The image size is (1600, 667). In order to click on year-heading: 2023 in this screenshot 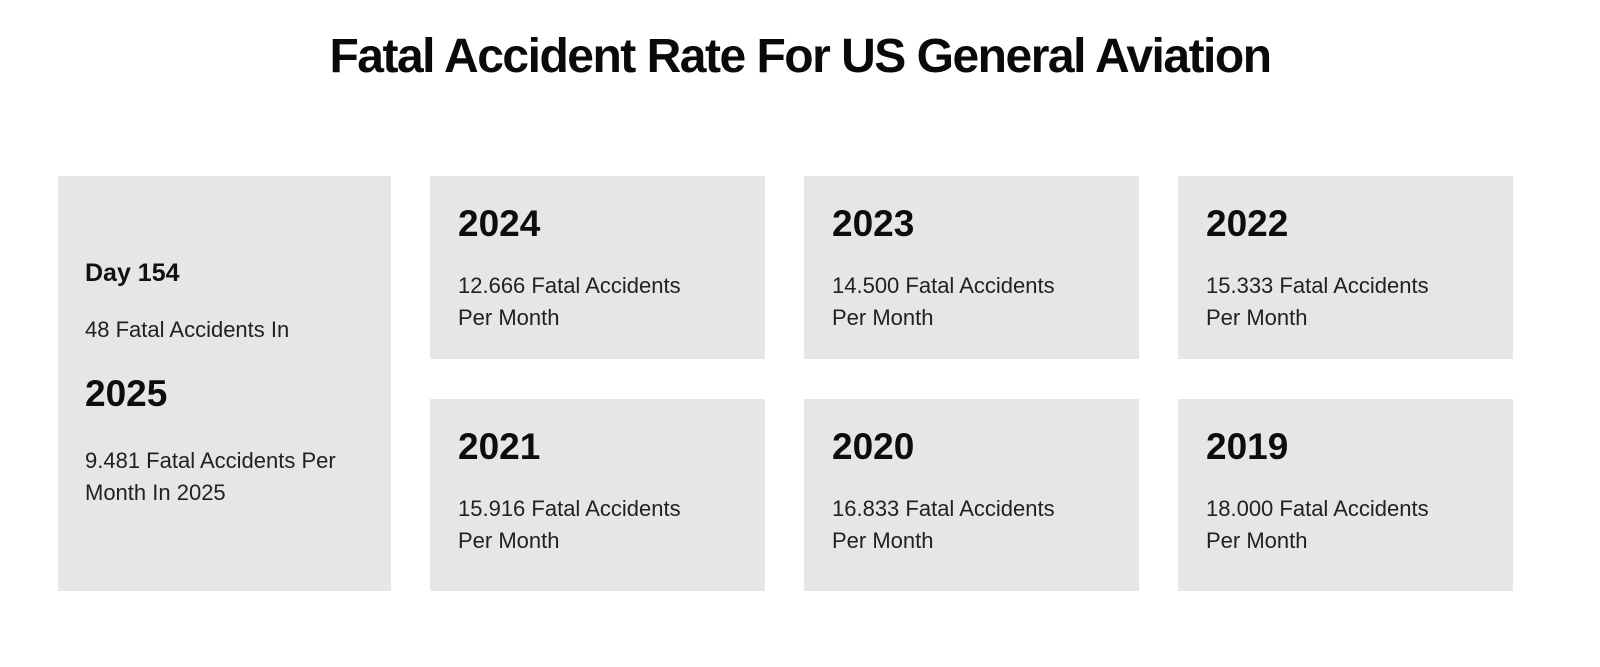, I will do `click(873, 223)`.